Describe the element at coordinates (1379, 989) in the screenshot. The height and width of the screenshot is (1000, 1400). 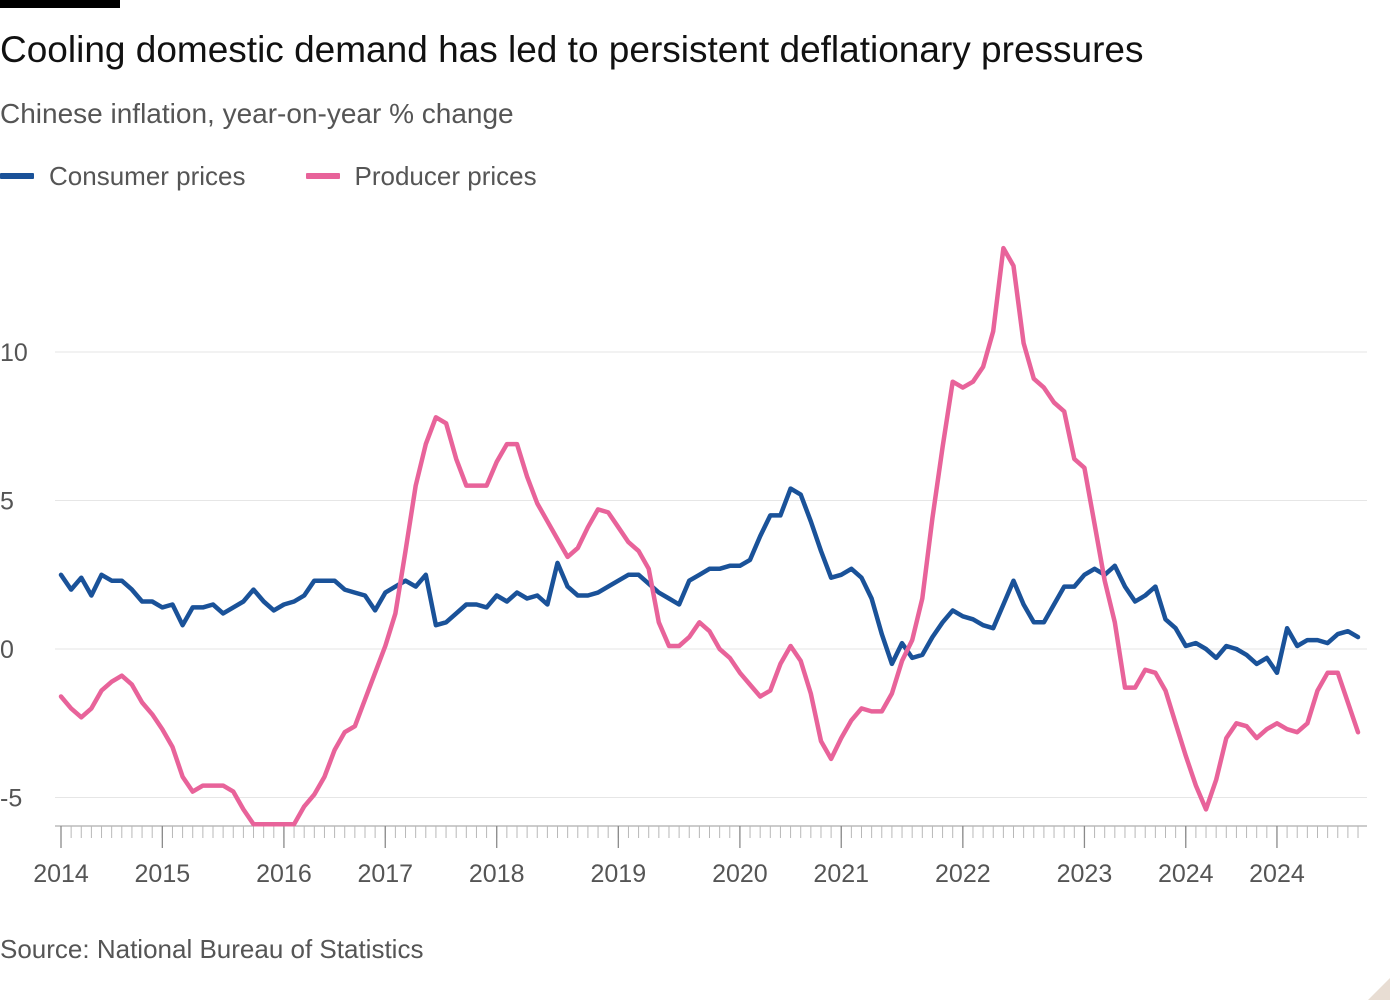
I see `corner-fold-icon` at that location.